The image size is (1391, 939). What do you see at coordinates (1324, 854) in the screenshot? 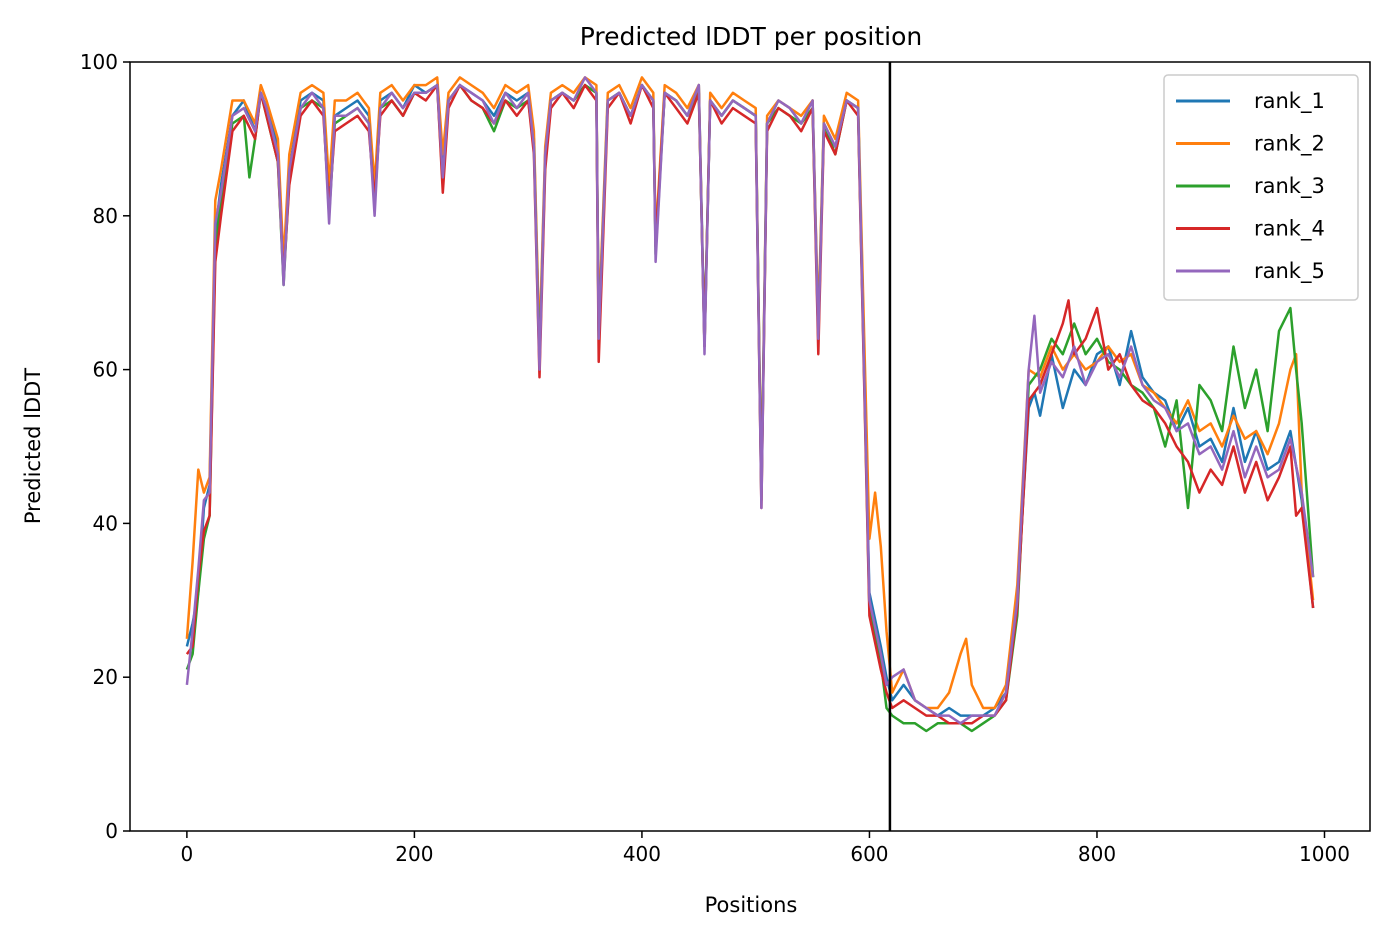
I see `x-tick-label: 1000` at bounding box center [1324, 854].